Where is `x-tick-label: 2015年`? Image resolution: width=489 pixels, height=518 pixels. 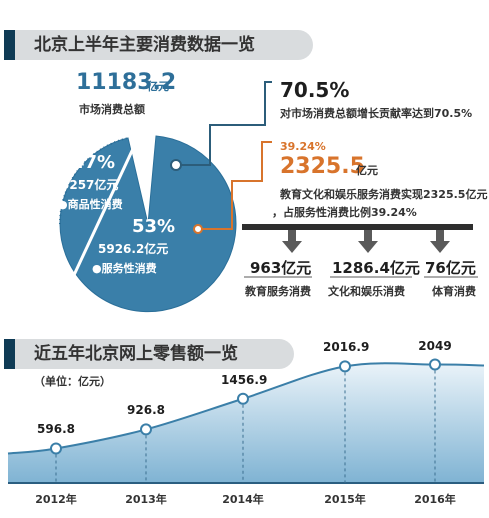 x-tick-label: 2015年 is located at coordinates (345, 499).